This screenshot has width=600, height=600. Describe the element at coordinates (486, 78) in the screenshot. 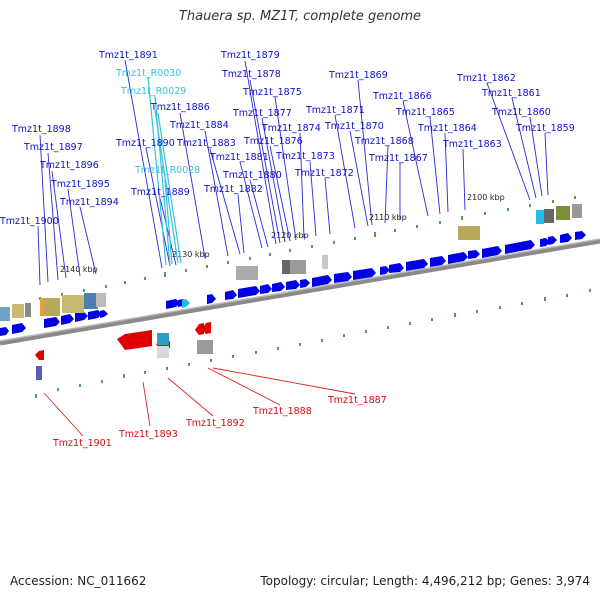

I see `gene-label: Tmz1t_1862` at that location.